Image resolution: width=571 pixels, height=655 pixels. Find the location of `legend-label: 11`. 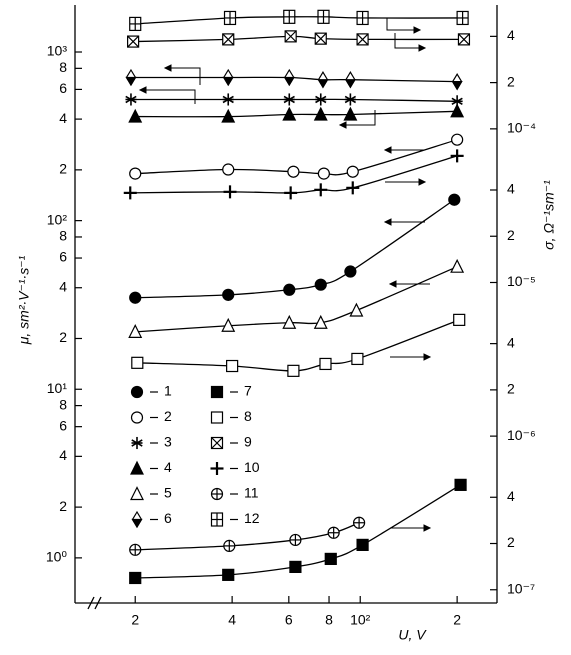

legend-label: 11 is located at coordinates (251, 493).